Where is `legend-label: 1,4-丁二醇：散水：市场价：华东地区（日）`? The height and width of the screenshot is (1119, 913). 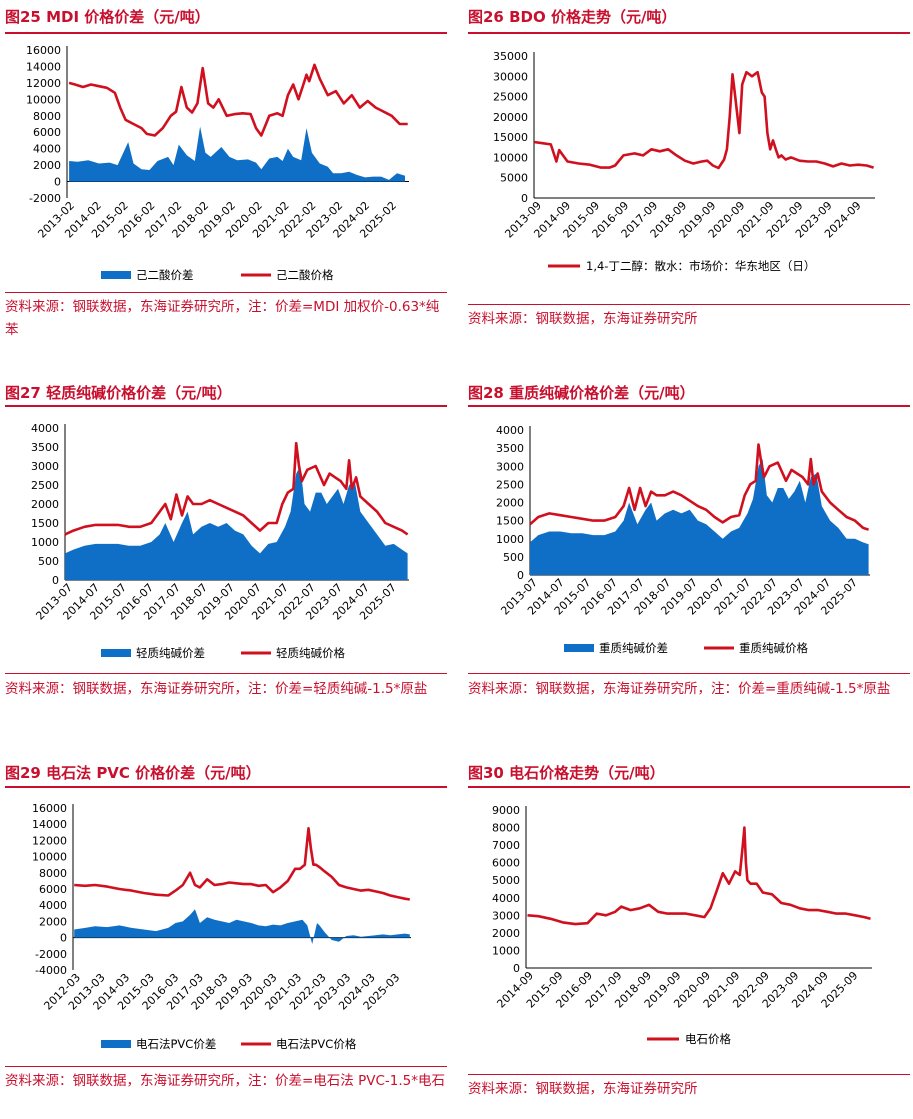 legend-label: 1,4-丁二醇：散水：市场价：华东地区（日） is located at coordinates (700, 266).